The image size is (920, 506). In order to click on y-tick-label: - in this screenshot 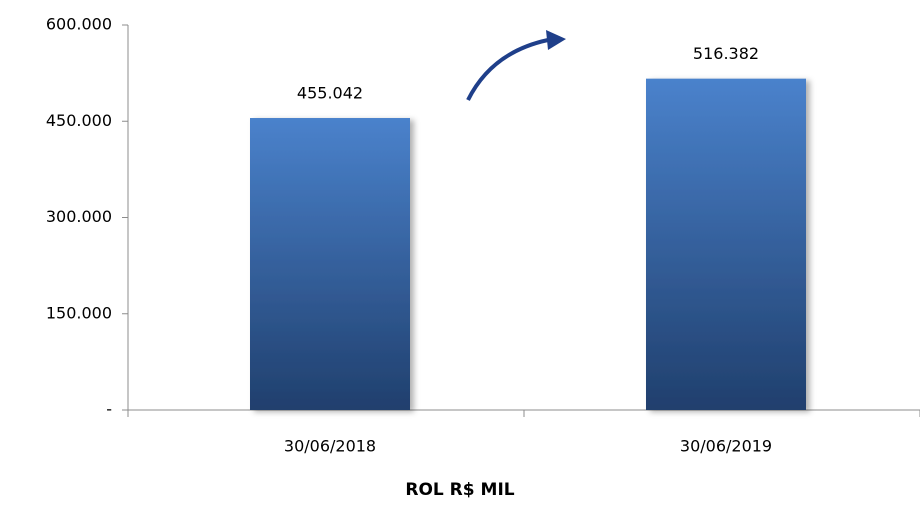, I will do `click(109, 409)`.